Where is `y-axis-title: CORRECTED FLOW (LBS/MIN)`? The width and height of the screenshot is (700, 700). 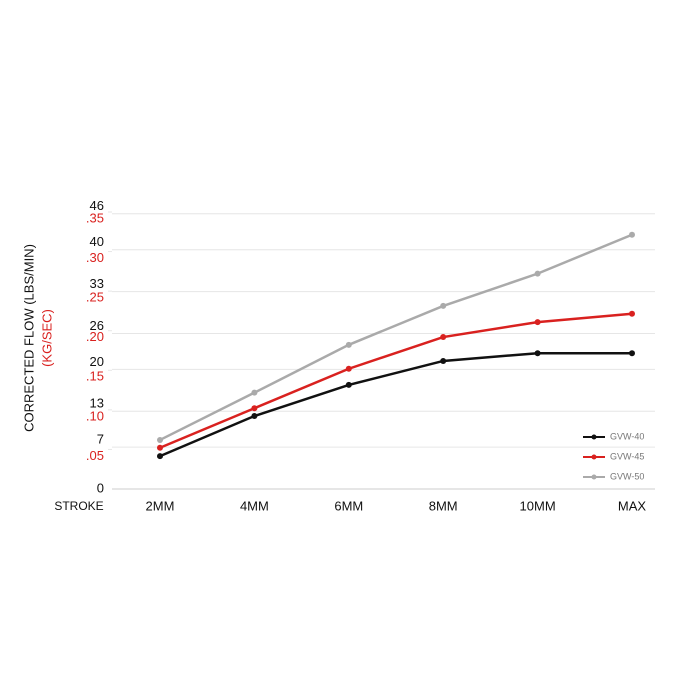
y-axis-title: CORRECTED FLOW (LBS/MIN) is located at coordinates (28, 338).